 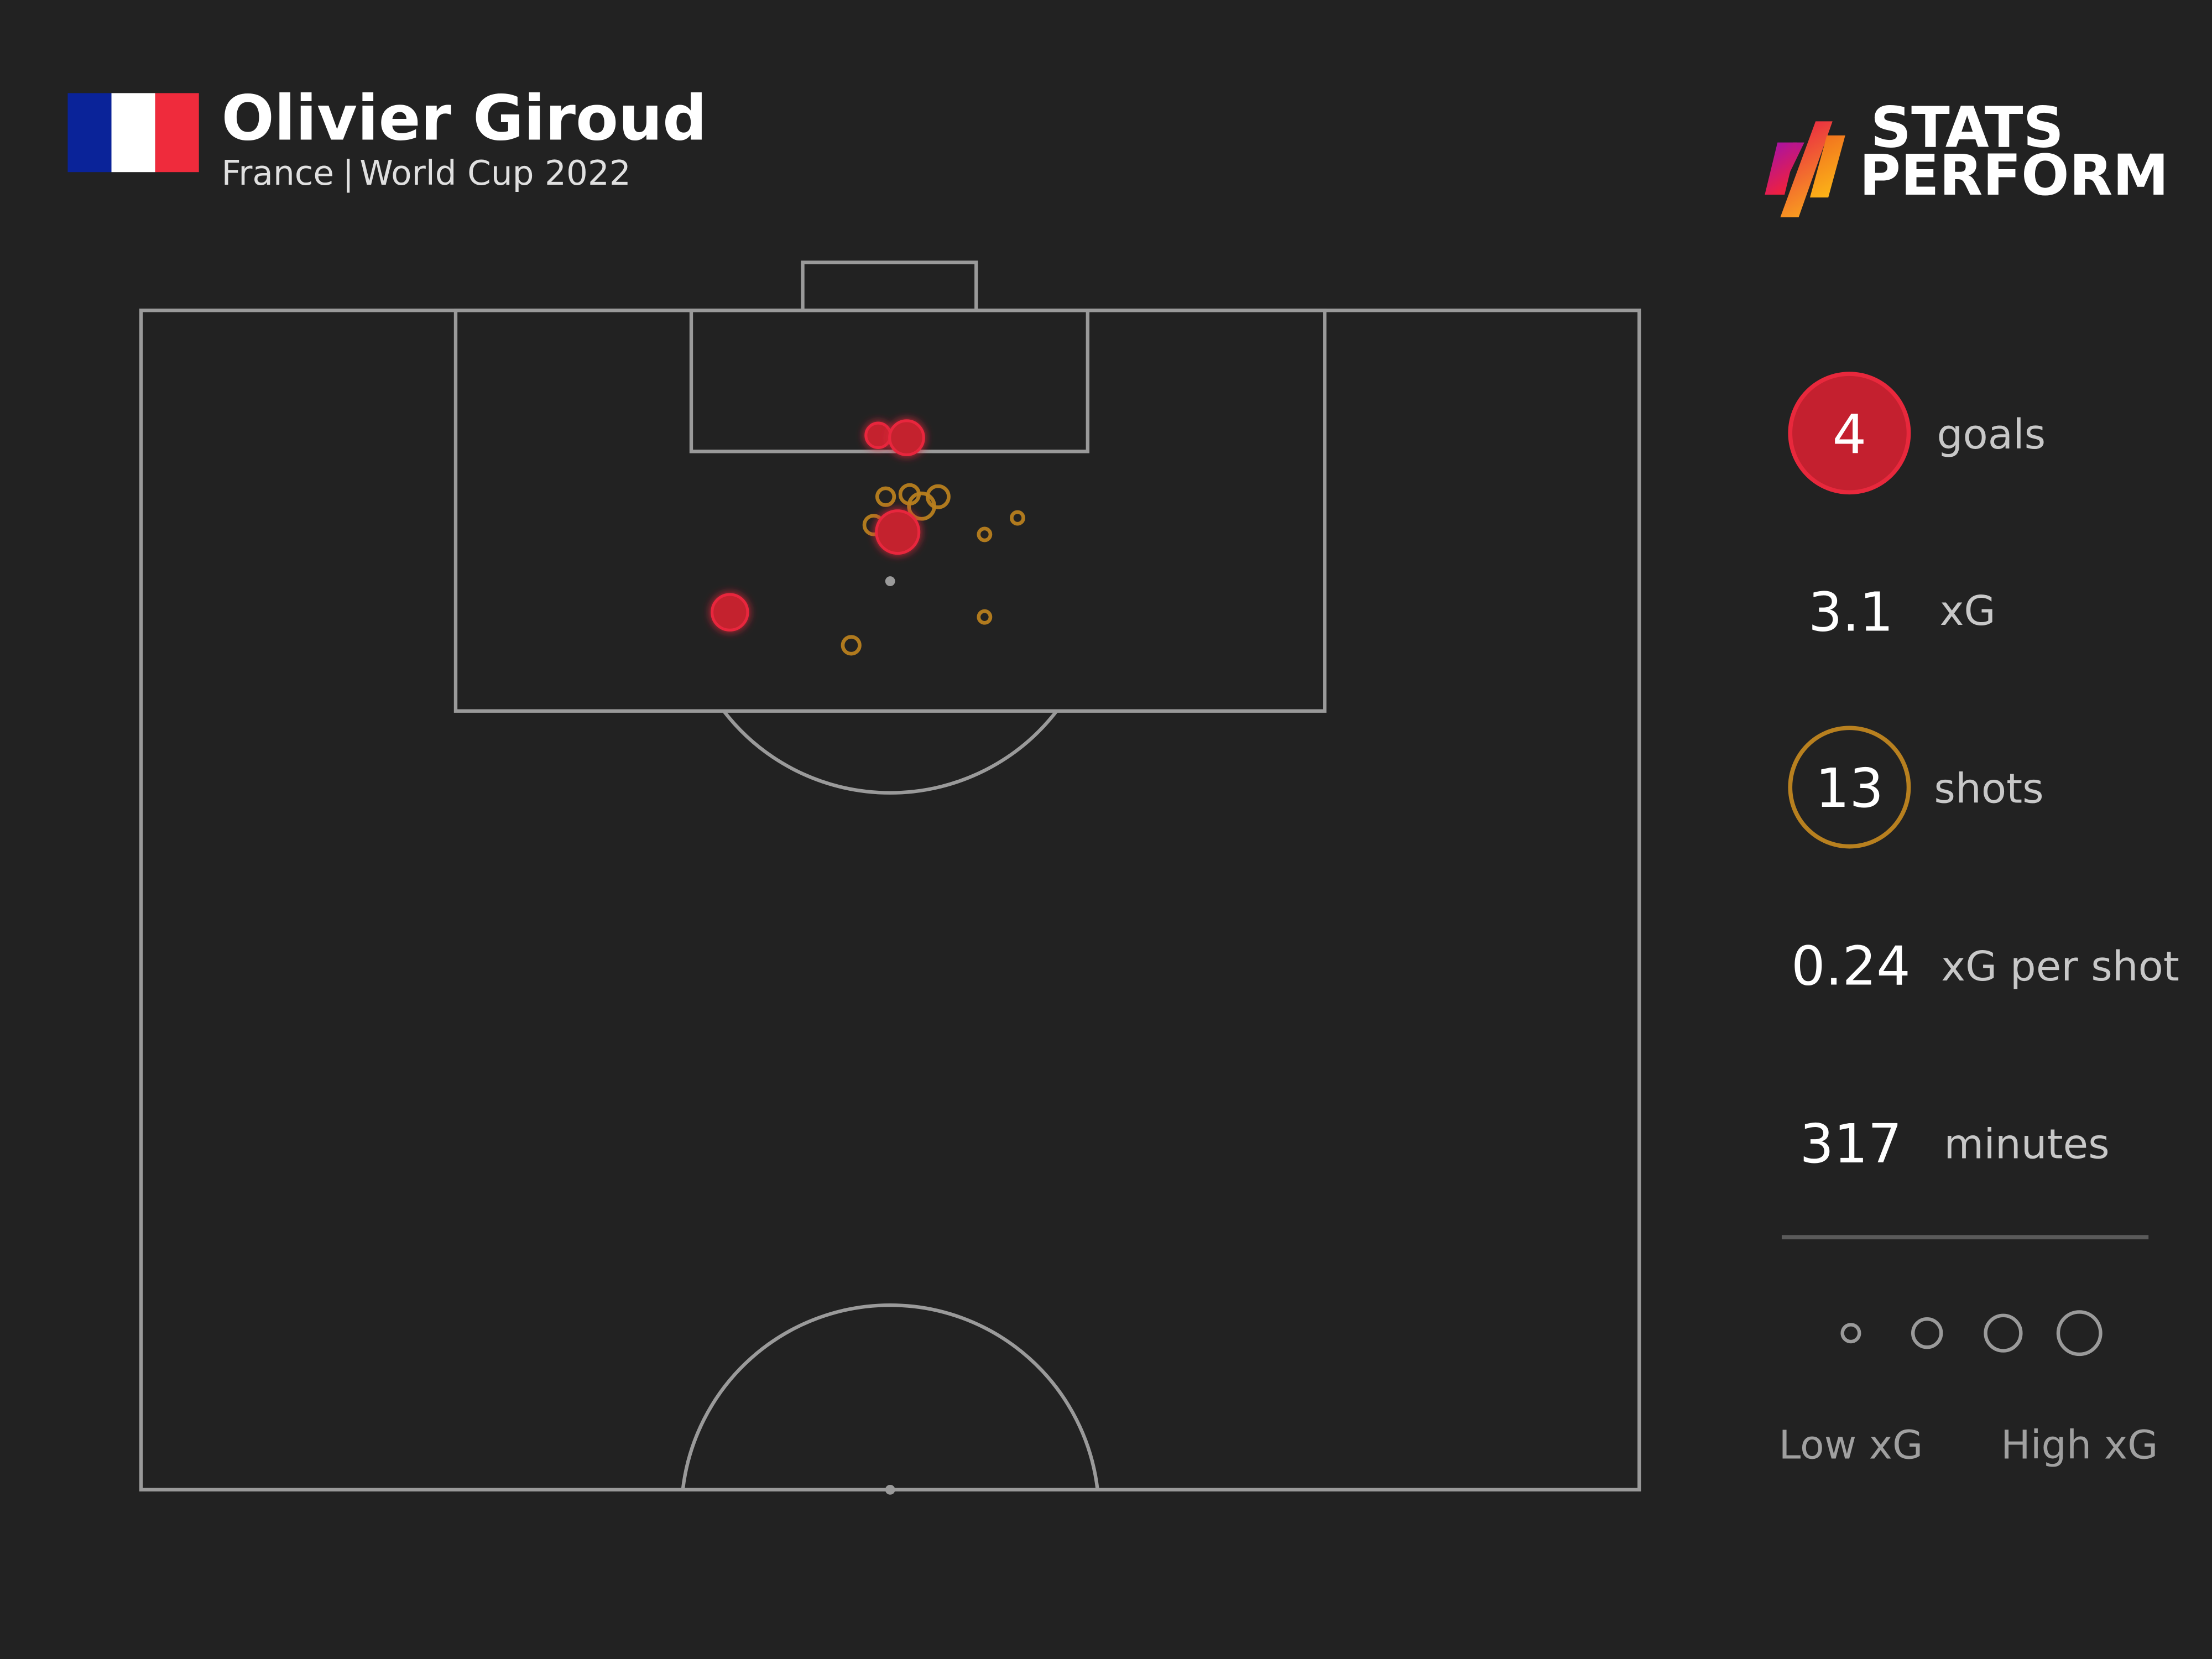 I want to click on logo-line2: PERFORM, so click(x=2014, y=176).